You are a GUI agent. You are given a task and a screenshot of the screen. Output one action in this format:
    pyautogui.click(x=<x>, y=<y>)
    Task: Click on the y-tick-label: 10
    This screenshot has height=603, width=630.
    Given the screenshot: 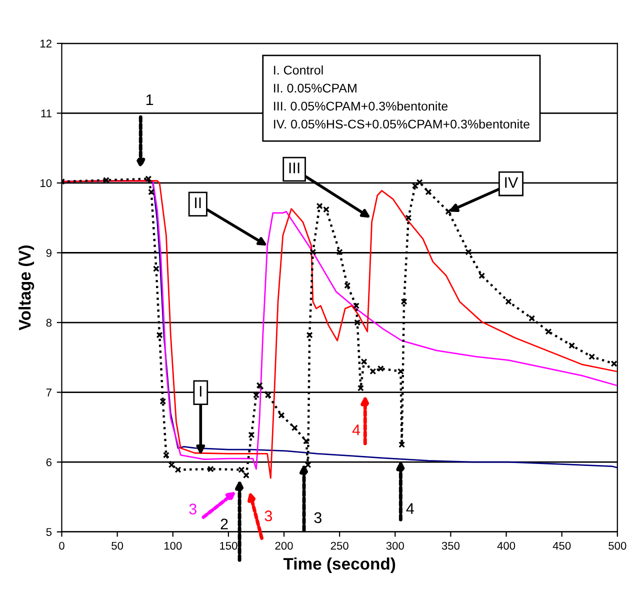 What is the action you would take?
    pyautogui.click(x=46, y=183)
    